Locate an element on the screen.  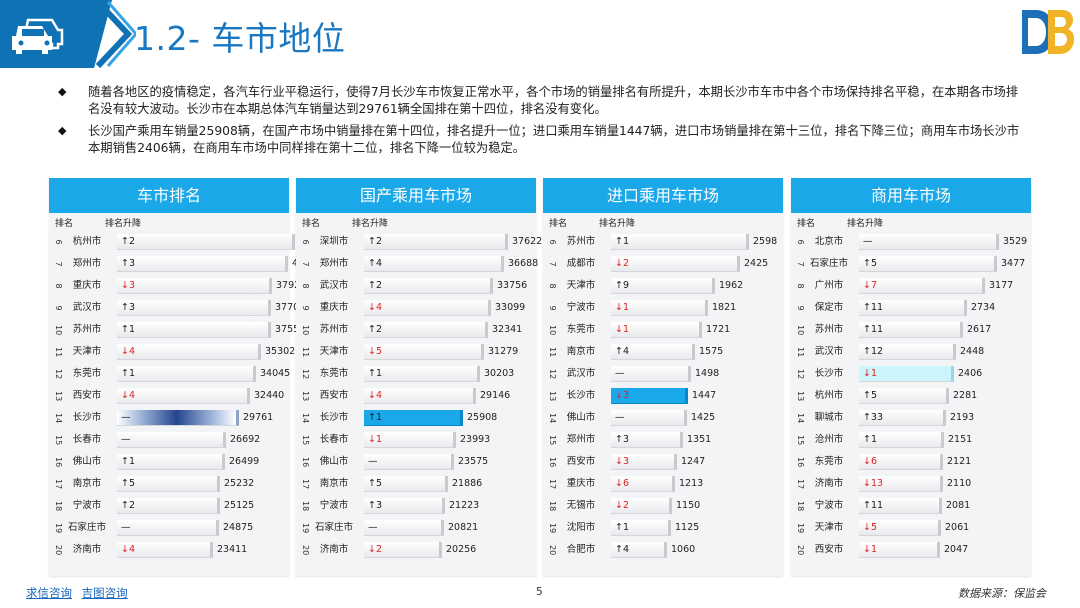
table-row: 9 保定市 ↑11 2734 is located at coordinates (911, 308).